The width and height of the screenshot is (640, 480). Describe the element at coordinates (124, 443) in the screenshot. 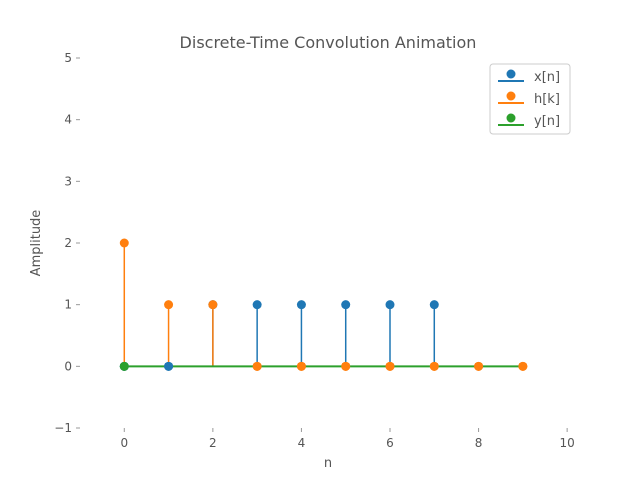

I see `x-tick-label: 0` at that location.